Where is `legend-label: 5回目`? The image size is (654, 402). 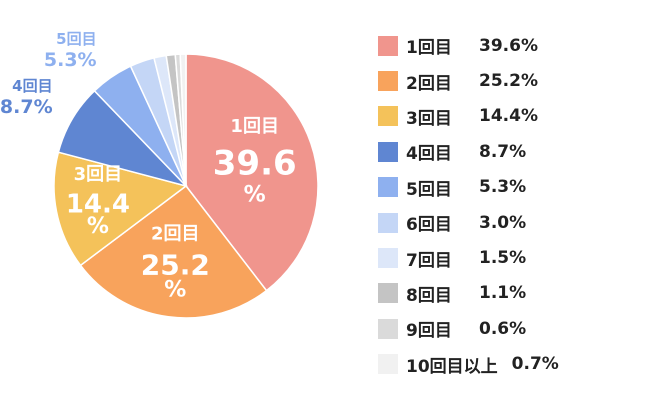
legend-label: 5回目 is located at coordinates (429, 189).